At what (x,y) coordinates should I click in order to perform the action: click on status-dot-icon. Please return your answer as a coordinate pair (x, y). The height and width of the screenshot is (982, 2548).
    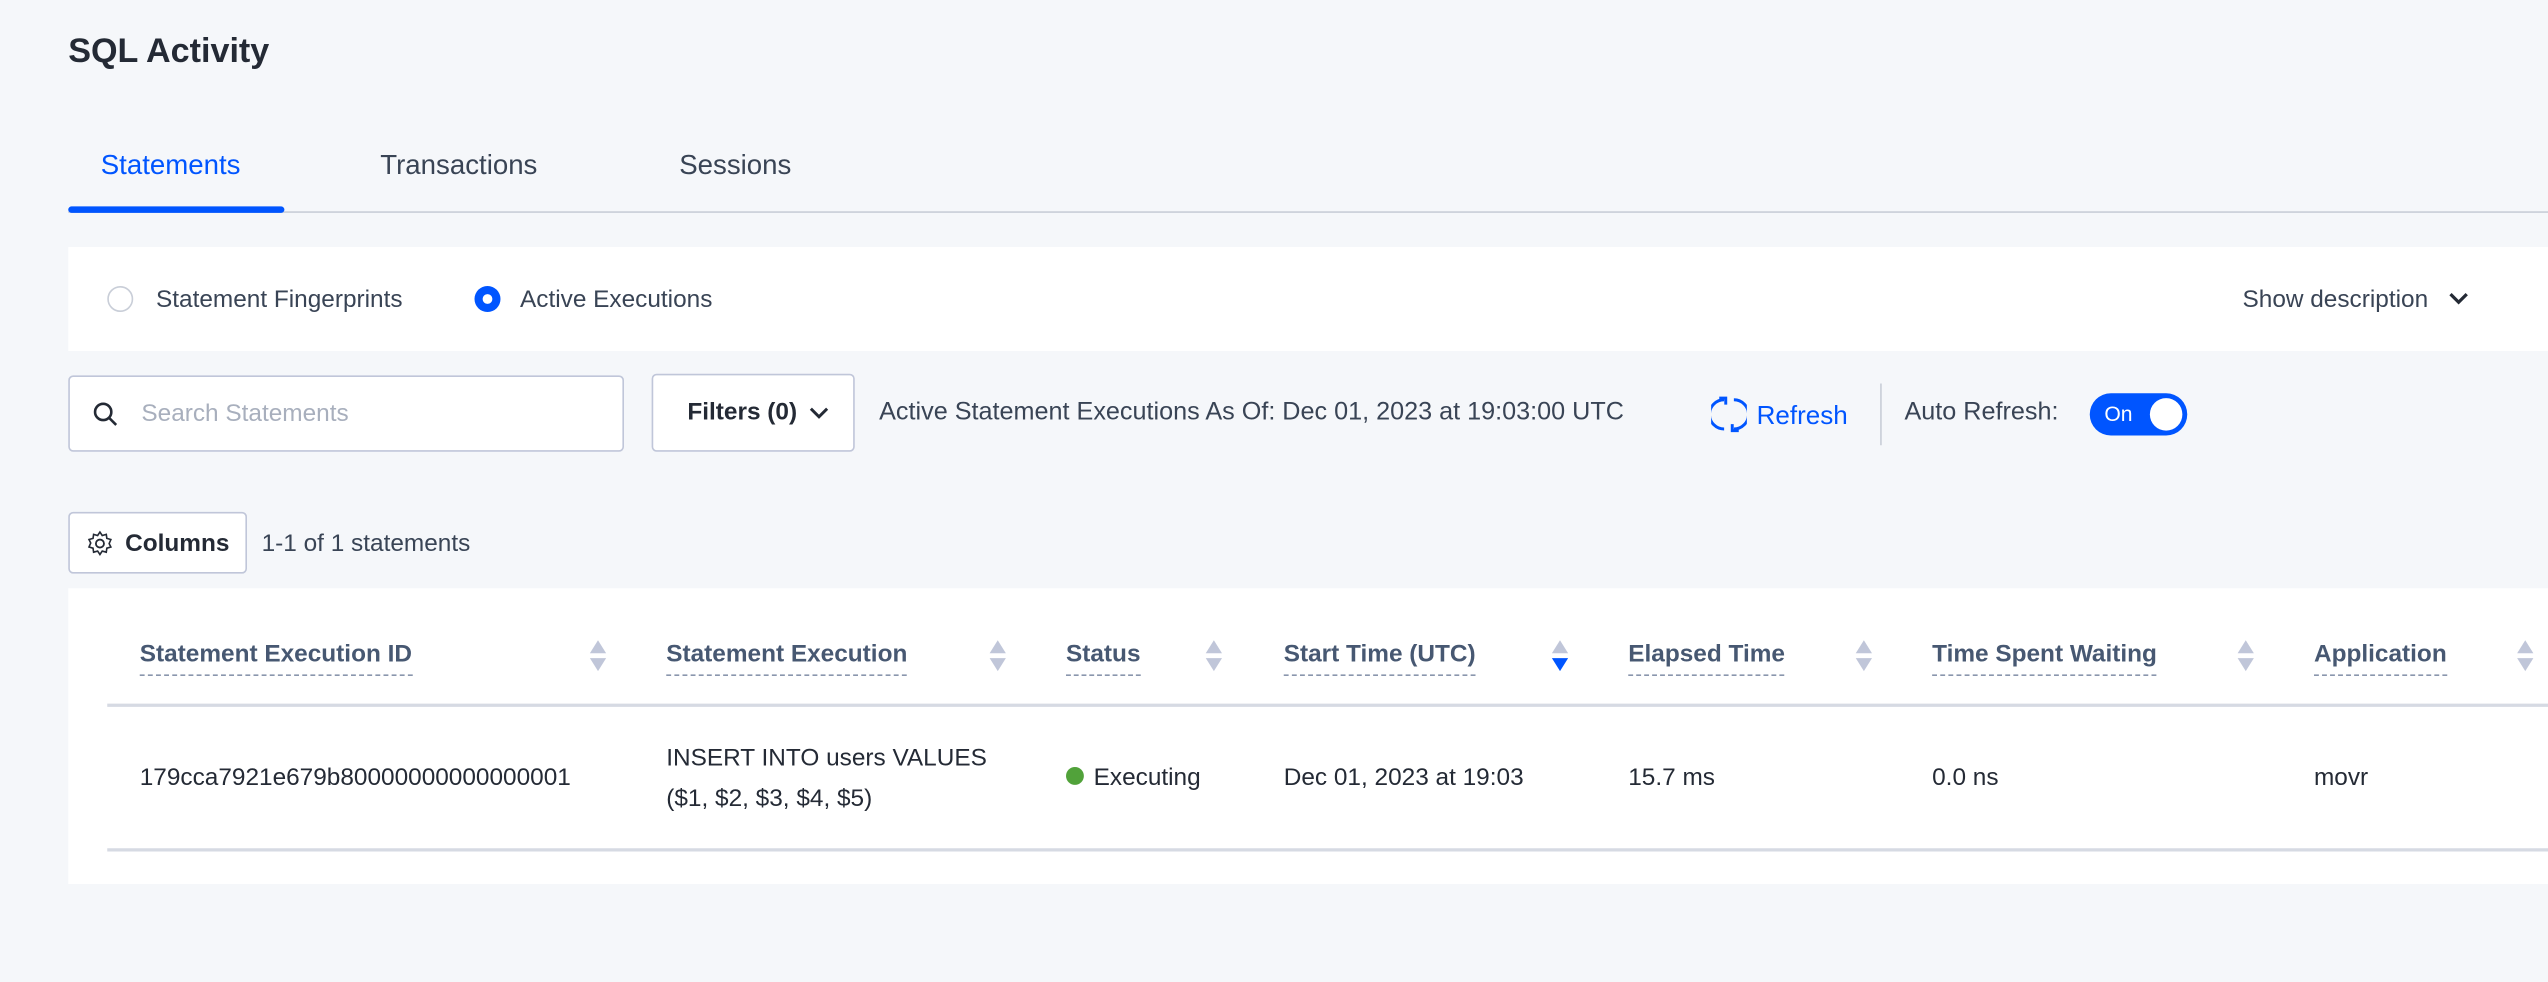
    Looking at the image, I should click on (1075, 776).